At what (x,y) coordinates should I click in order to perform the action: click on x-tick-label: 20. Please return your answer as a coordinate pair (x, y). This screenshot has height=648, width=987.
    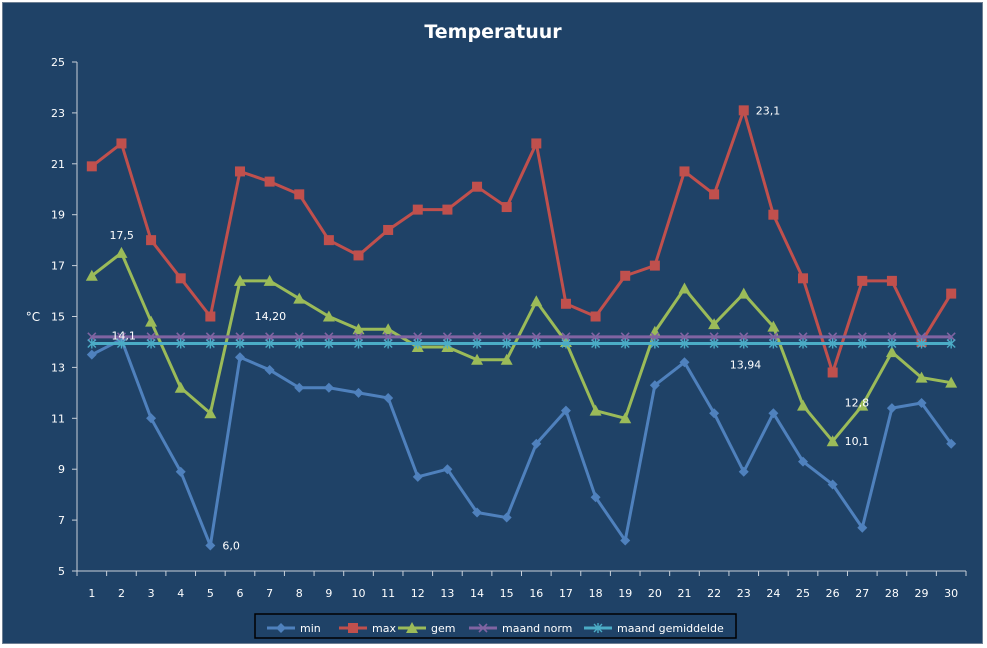
    Looking at the image, I should click on (655, 593).